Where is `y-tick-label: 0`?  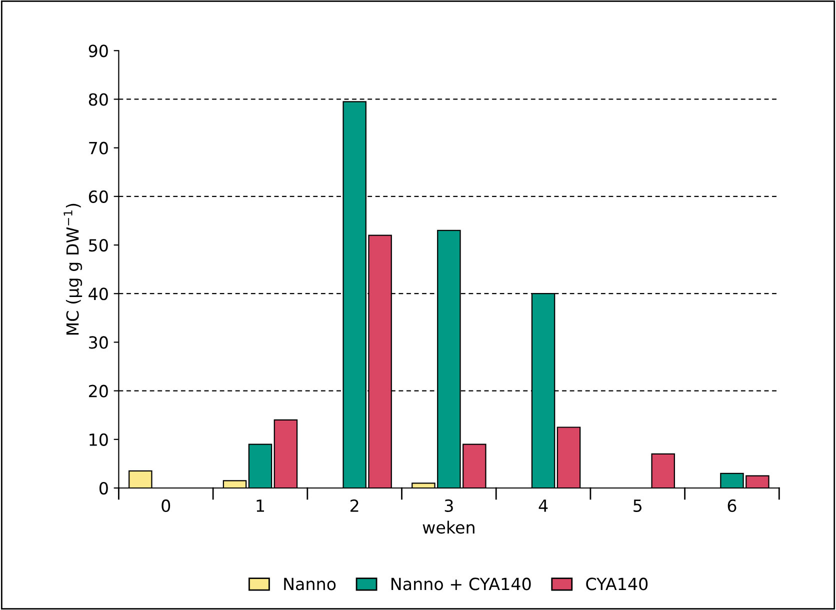
y-tick-label: 0 is located at coordinates (103, 488).